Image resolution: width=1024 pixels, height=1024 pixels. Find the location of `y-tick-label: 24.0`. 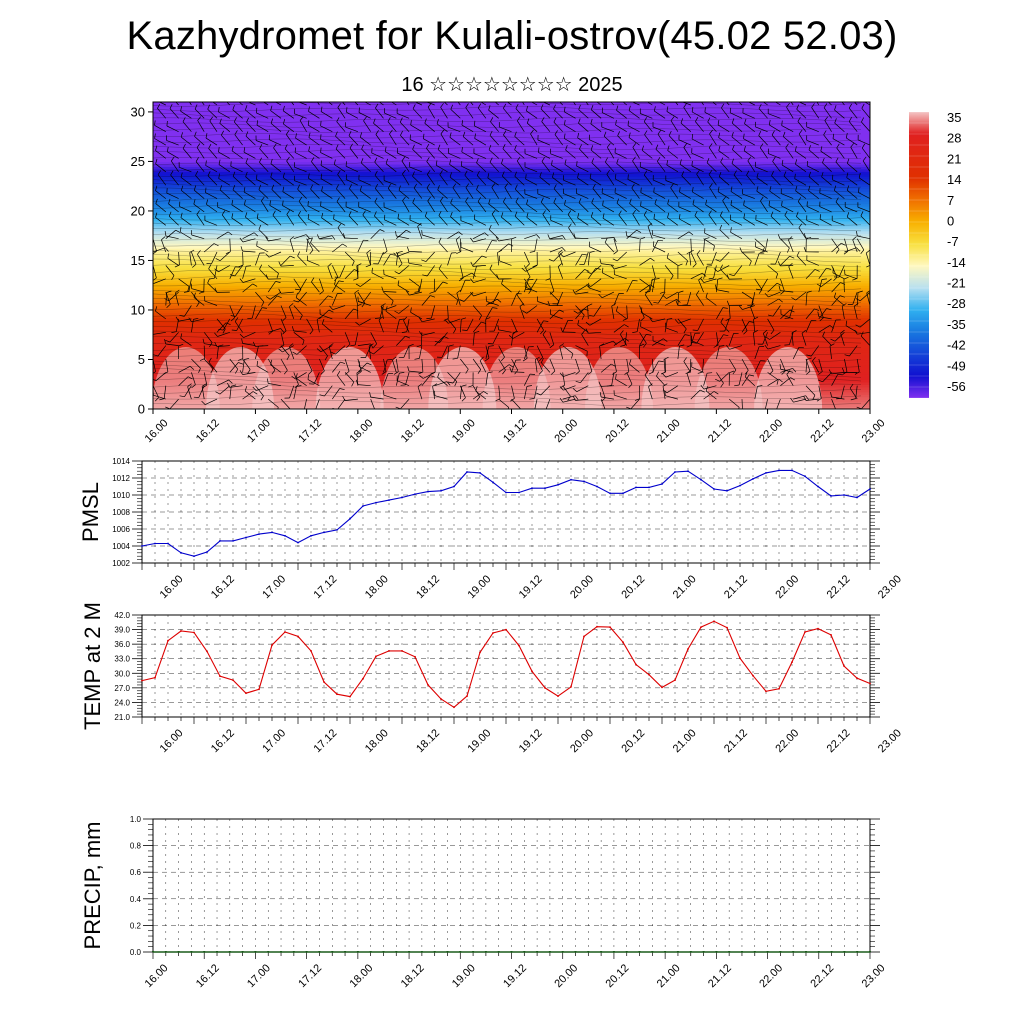

y-tick-label: 24.0 is located at coordinates (122, 702).